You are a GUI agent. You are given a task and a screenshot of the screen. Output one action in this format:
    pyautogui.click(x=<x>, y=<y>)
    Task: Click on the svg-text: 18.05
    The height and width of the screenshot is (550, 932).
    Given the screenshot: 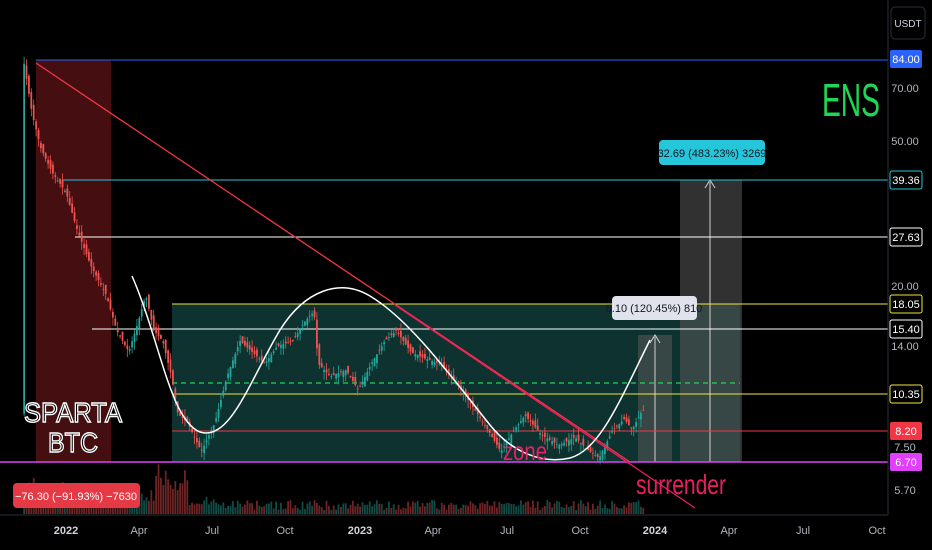 What is the action you would take?
    pyautogui.click(x=906, y=305)
    